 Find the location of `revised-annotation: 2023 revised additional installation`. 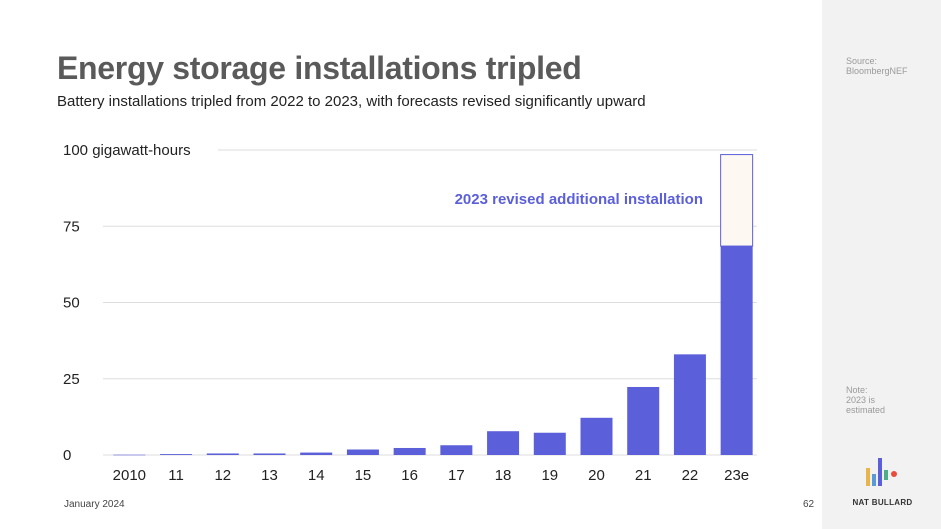

revised-annotation: 2023 revised additional installation is located at coordinates (579, 199).